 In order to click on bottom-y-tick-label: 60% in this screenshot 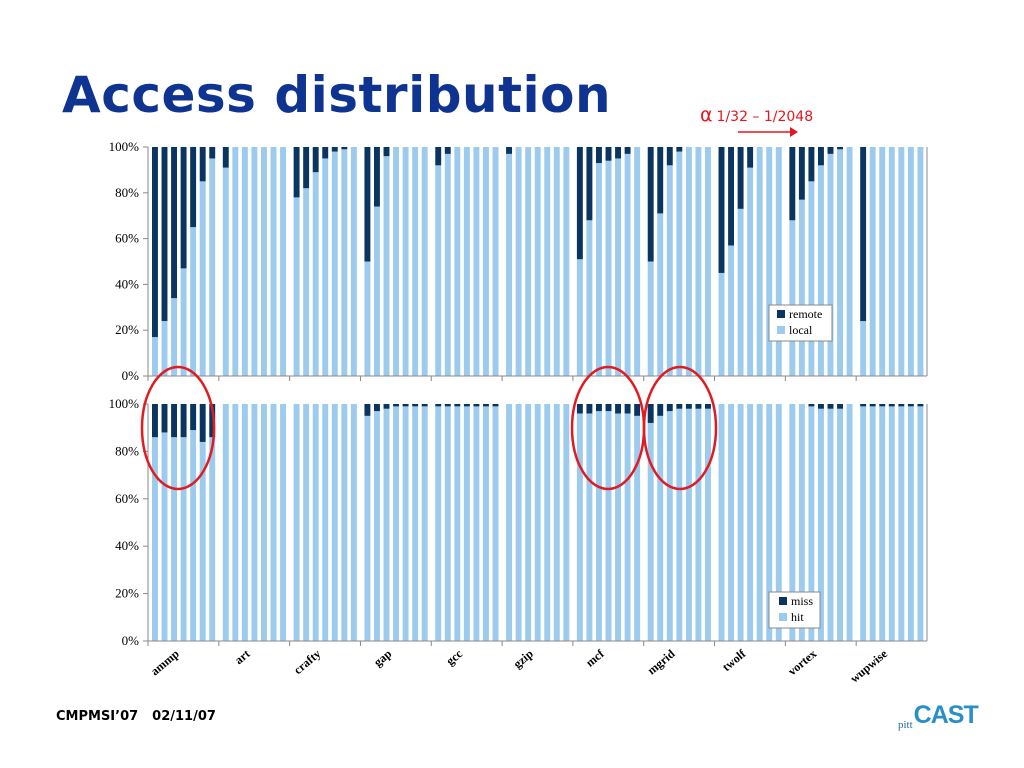, I will do `click(127, 498)`.